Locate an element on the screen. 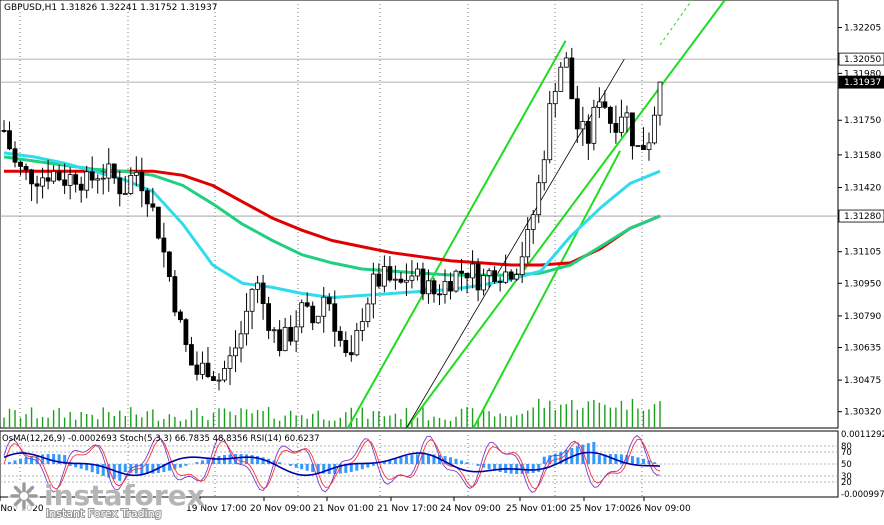  time-tick-label: 19 Nov 17:00 is located at coordinates (216, 509).